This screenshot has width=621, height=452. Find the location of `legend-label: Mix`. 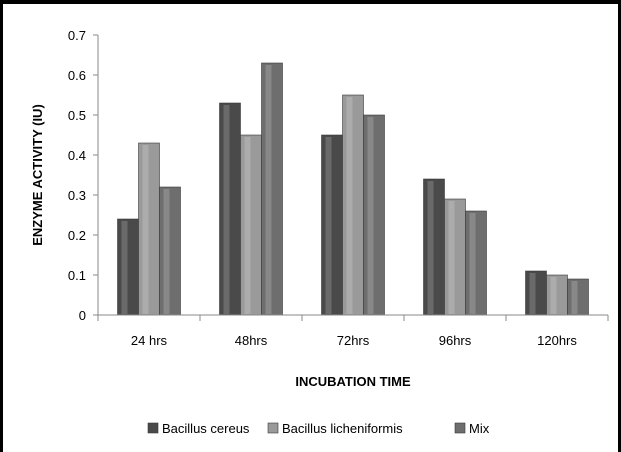

legend-label: Mix is located at coordinates (479, 428).